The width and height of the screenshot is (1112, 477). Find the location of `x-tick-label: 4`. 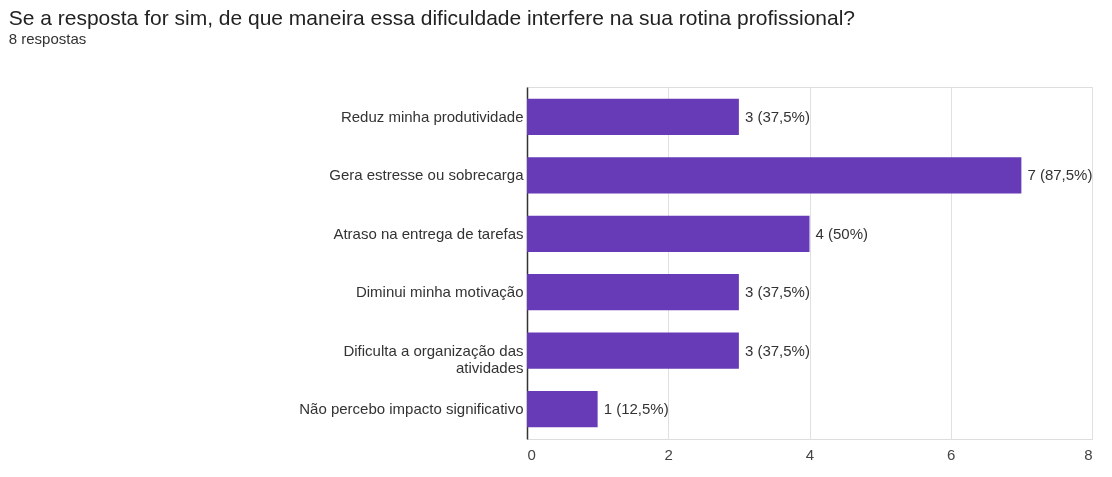

x-tick-label: 4 is located at coordinates (810, 454).